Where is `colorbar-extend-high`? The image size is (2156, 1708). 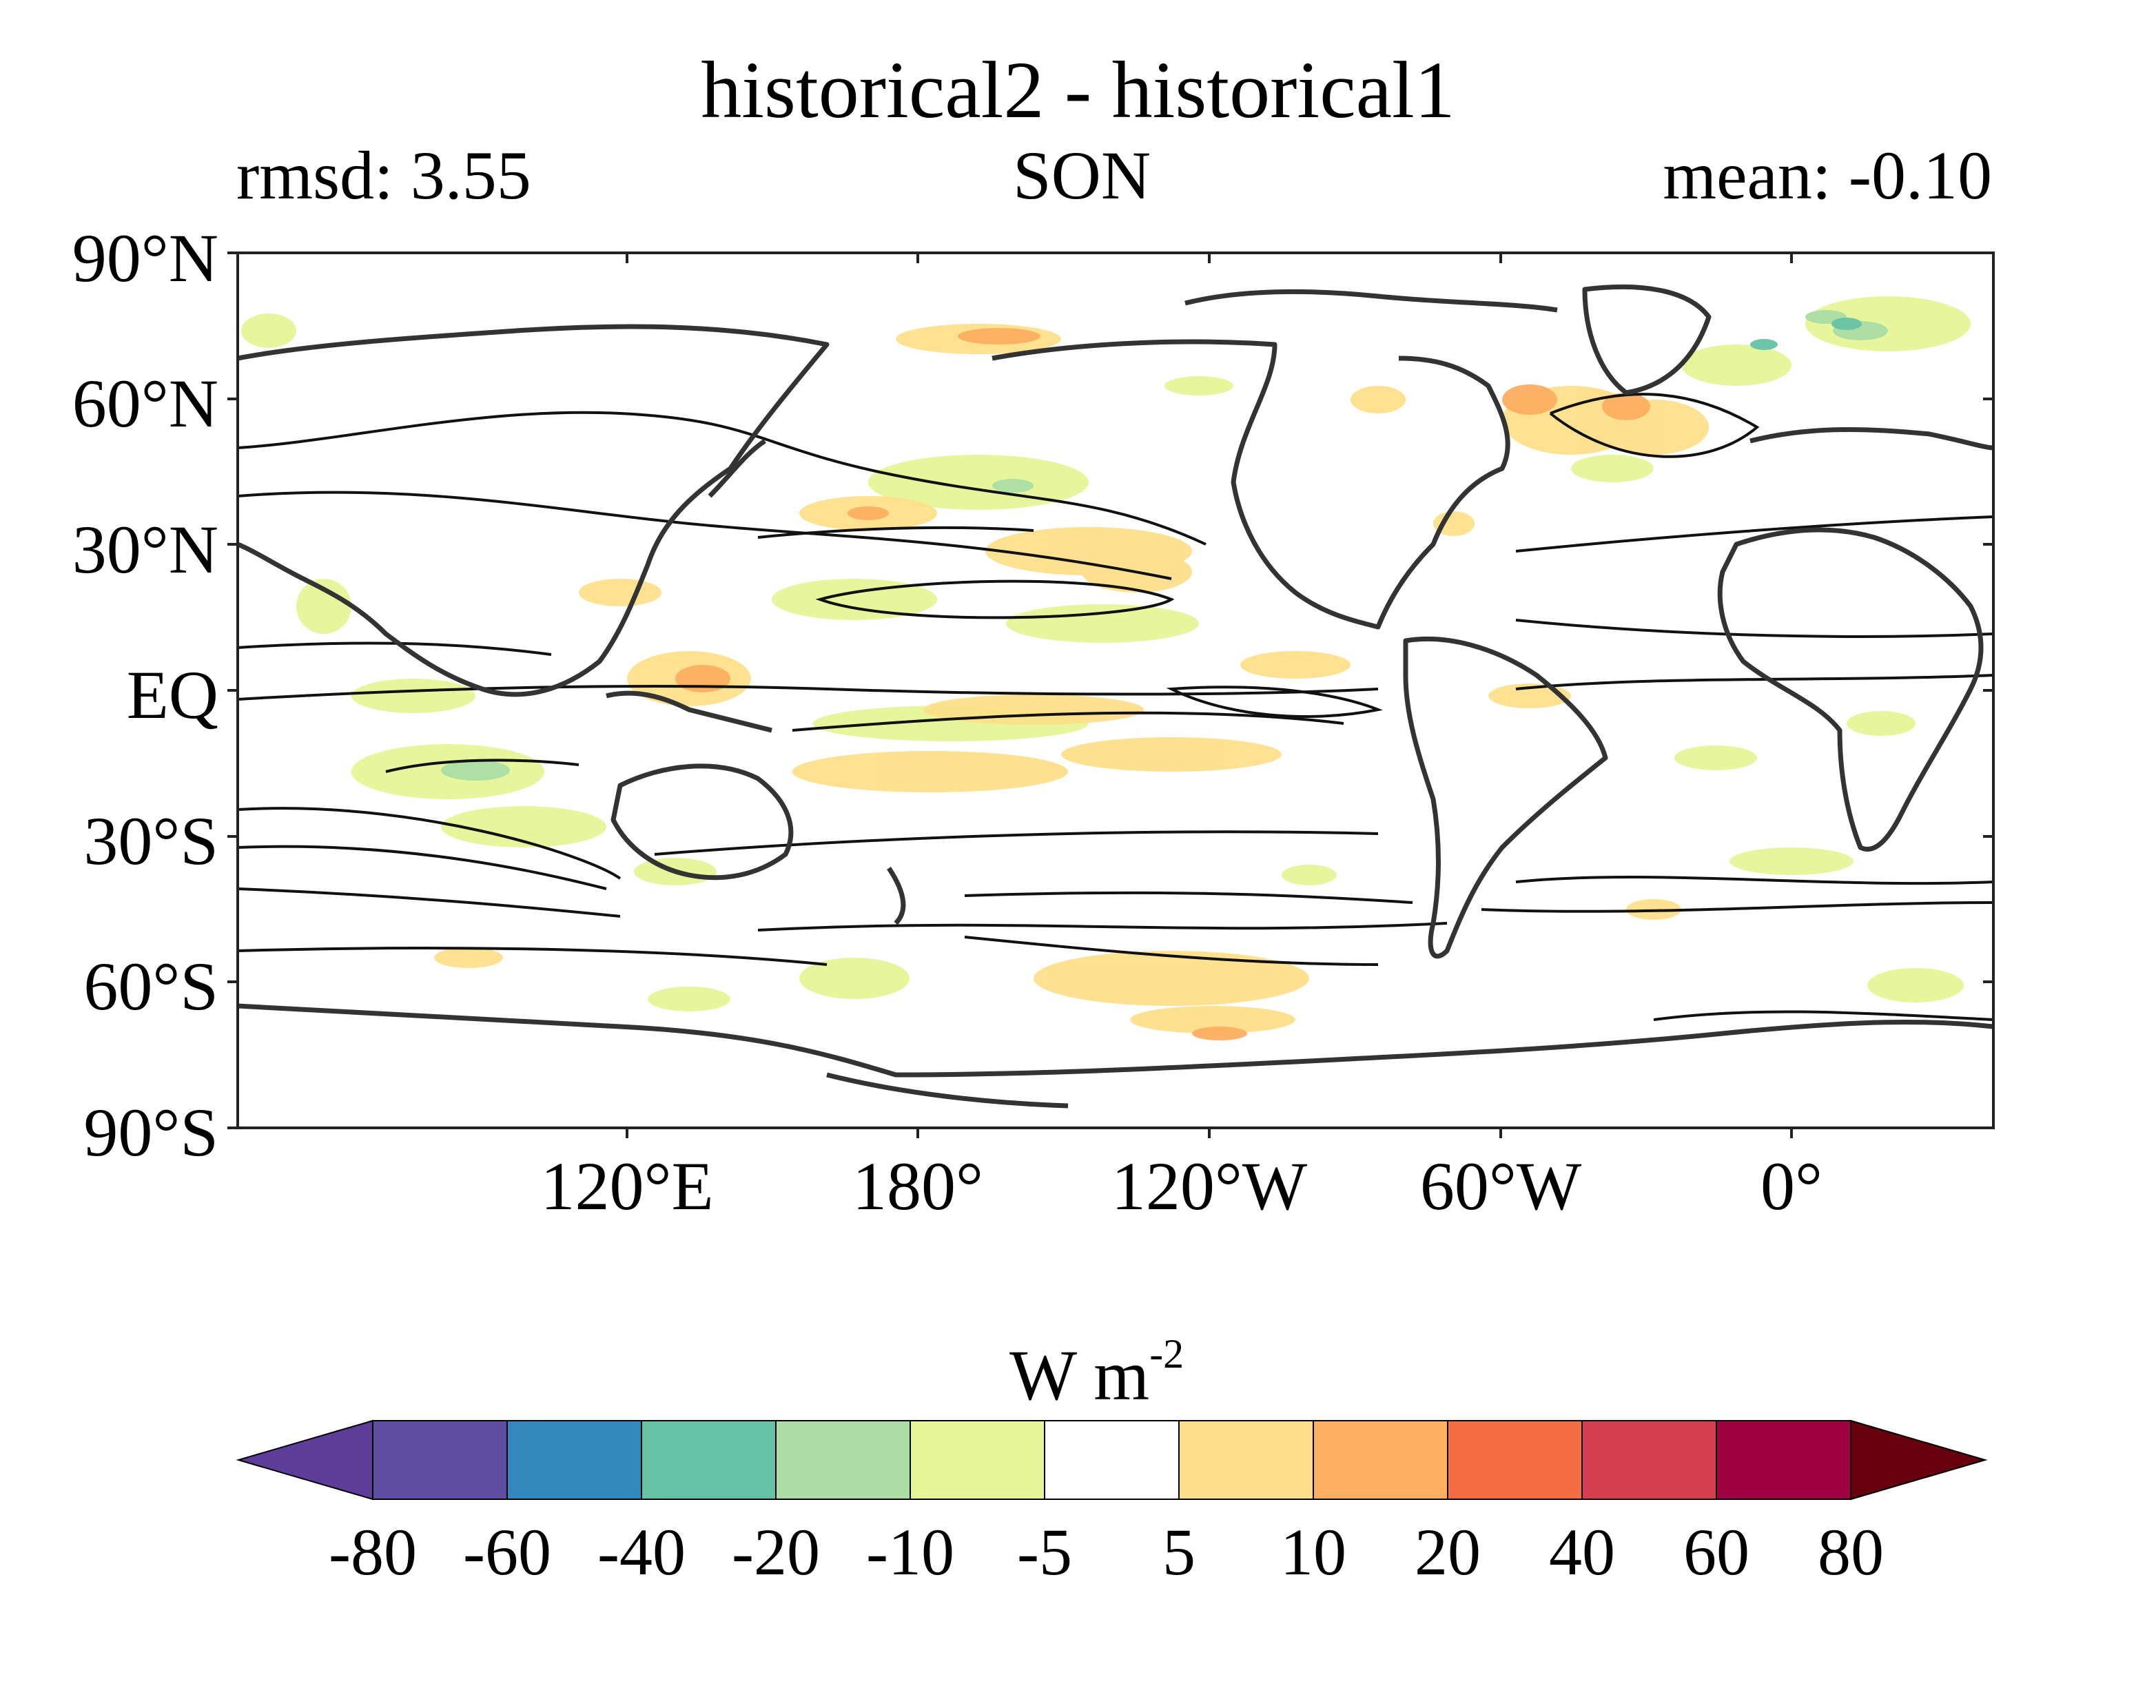 colorbar-extend-high is located at coordinates (1919, 1460).